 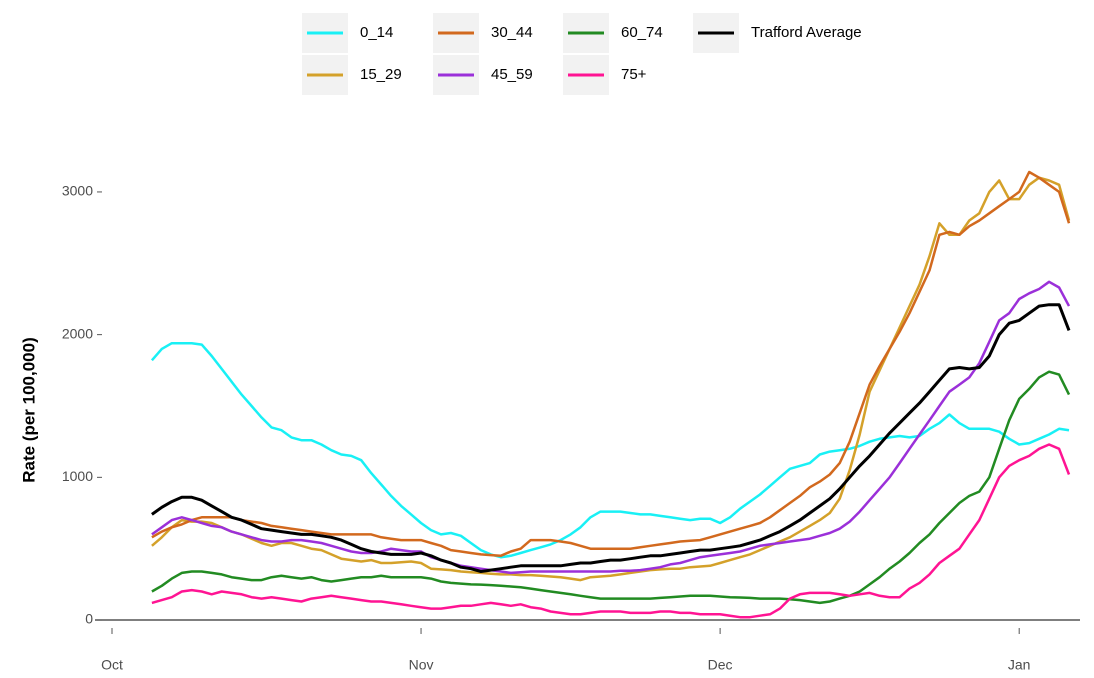 What do you see at coordinates (806, 32) in the screenshot?
I see `legend-label: Trafford Average` at bounding box center [806, 32].